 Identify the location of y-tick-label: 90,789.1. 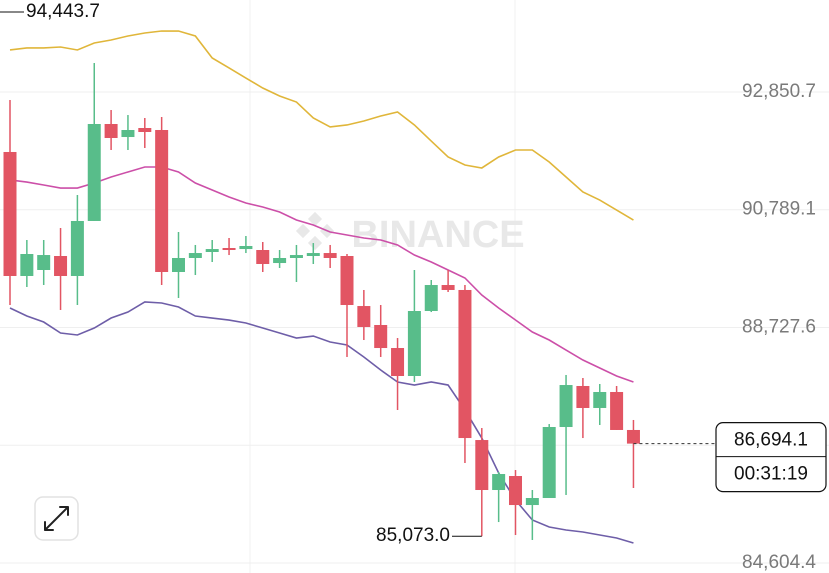
(779, 209).